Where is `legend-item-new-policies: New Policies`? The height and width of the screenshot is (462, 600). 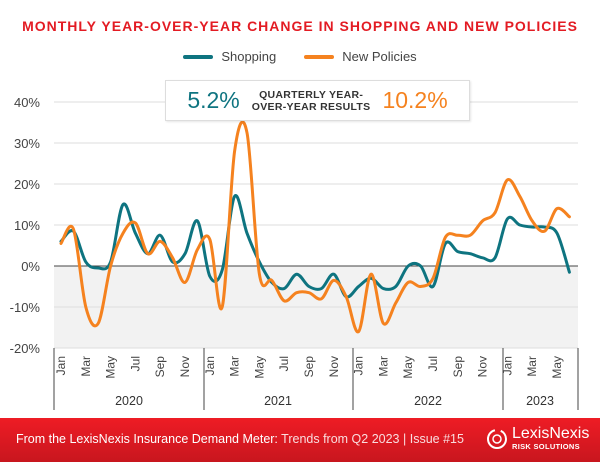 legend-item-new-policies: New Policies is located at coordinates (360, 56).